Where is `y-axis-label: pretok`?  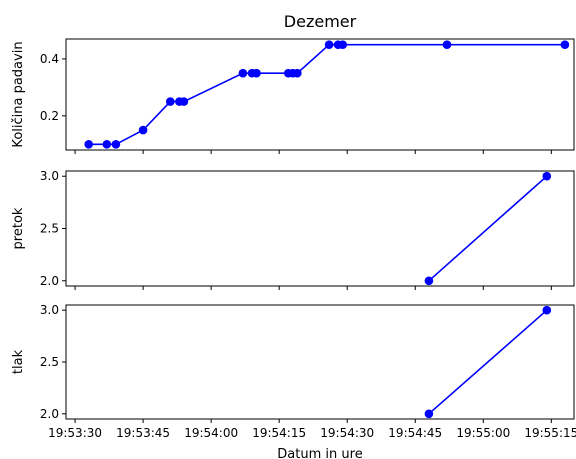 y-axis-label: pretok is located at coordinates (18, 228).